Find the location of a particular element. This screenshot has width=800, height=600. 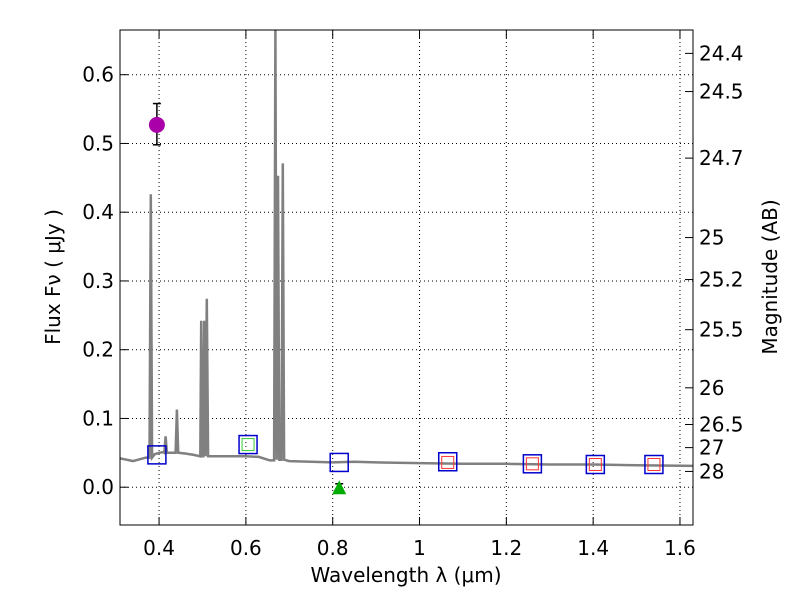

x-tick-label: 1.4 is located at coordinates (593, 548).